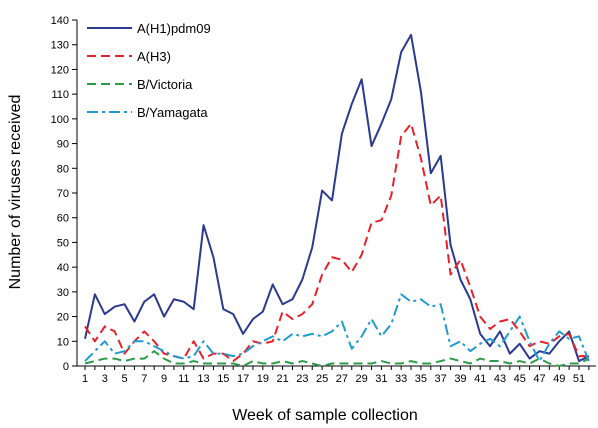 This screenshot has width=598, height=428. Describe the element at coordinates (342, 379) in the screenshot. I see `x-tick-label: 27` at that location.